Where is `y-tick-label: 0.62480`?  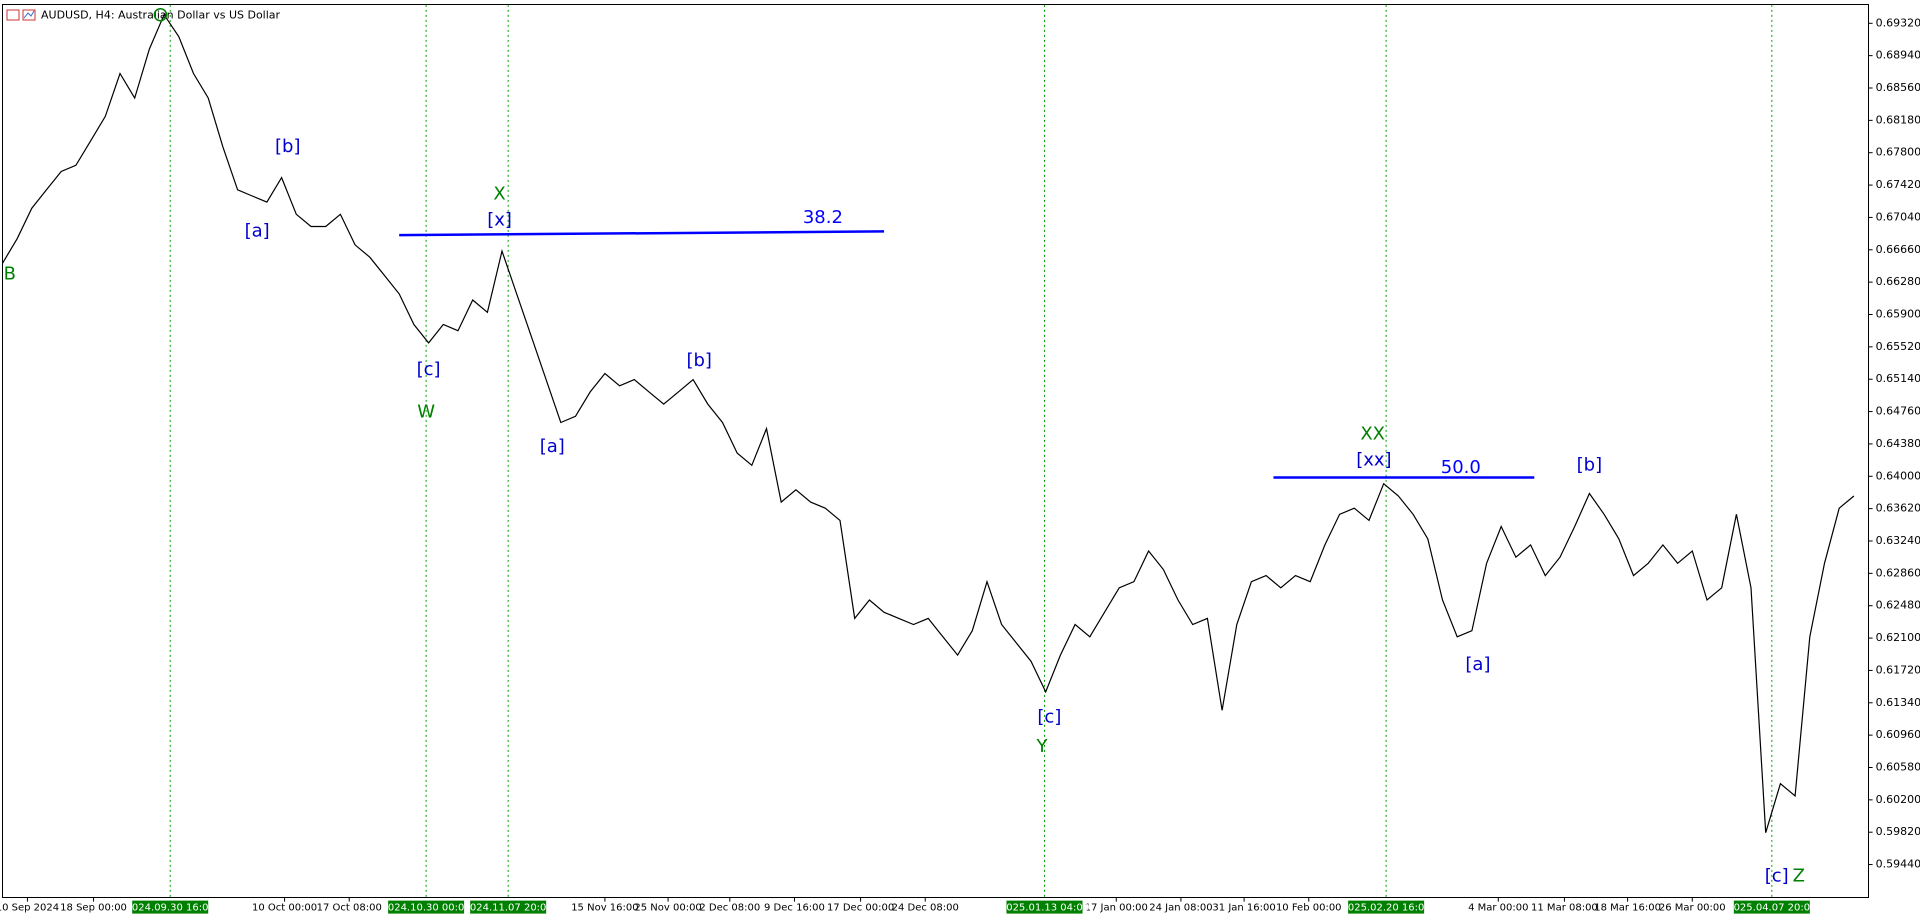 y-tick-label: 0.62480 is located at coordinates (1898, 605).